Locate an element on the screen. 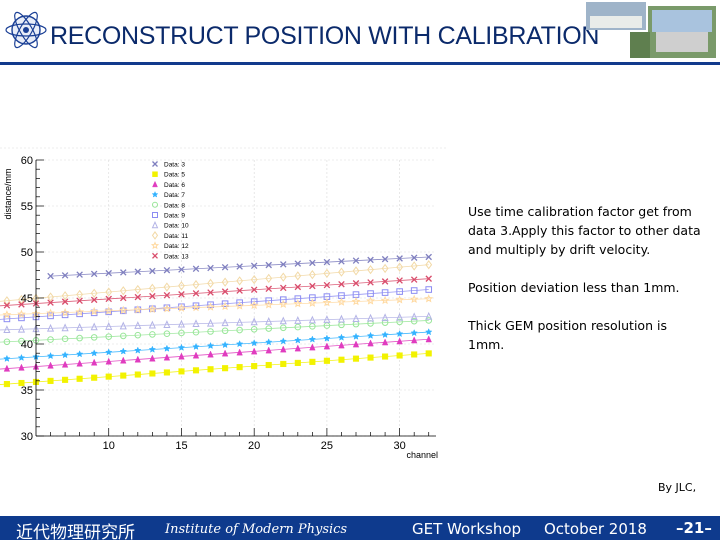 This screenshot has height=540, width=720. y-tick-label: 55 is located at coordinates (27, 207).